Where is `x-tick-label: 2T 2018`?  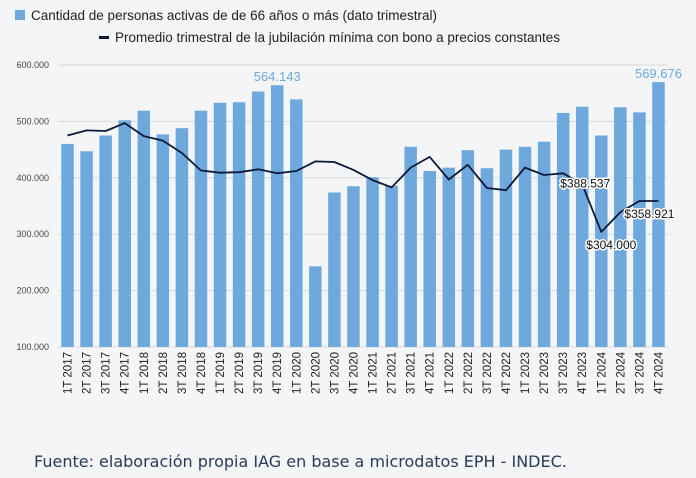 x-tick-label: 2T 2018 is located at coordinates (164, 373).